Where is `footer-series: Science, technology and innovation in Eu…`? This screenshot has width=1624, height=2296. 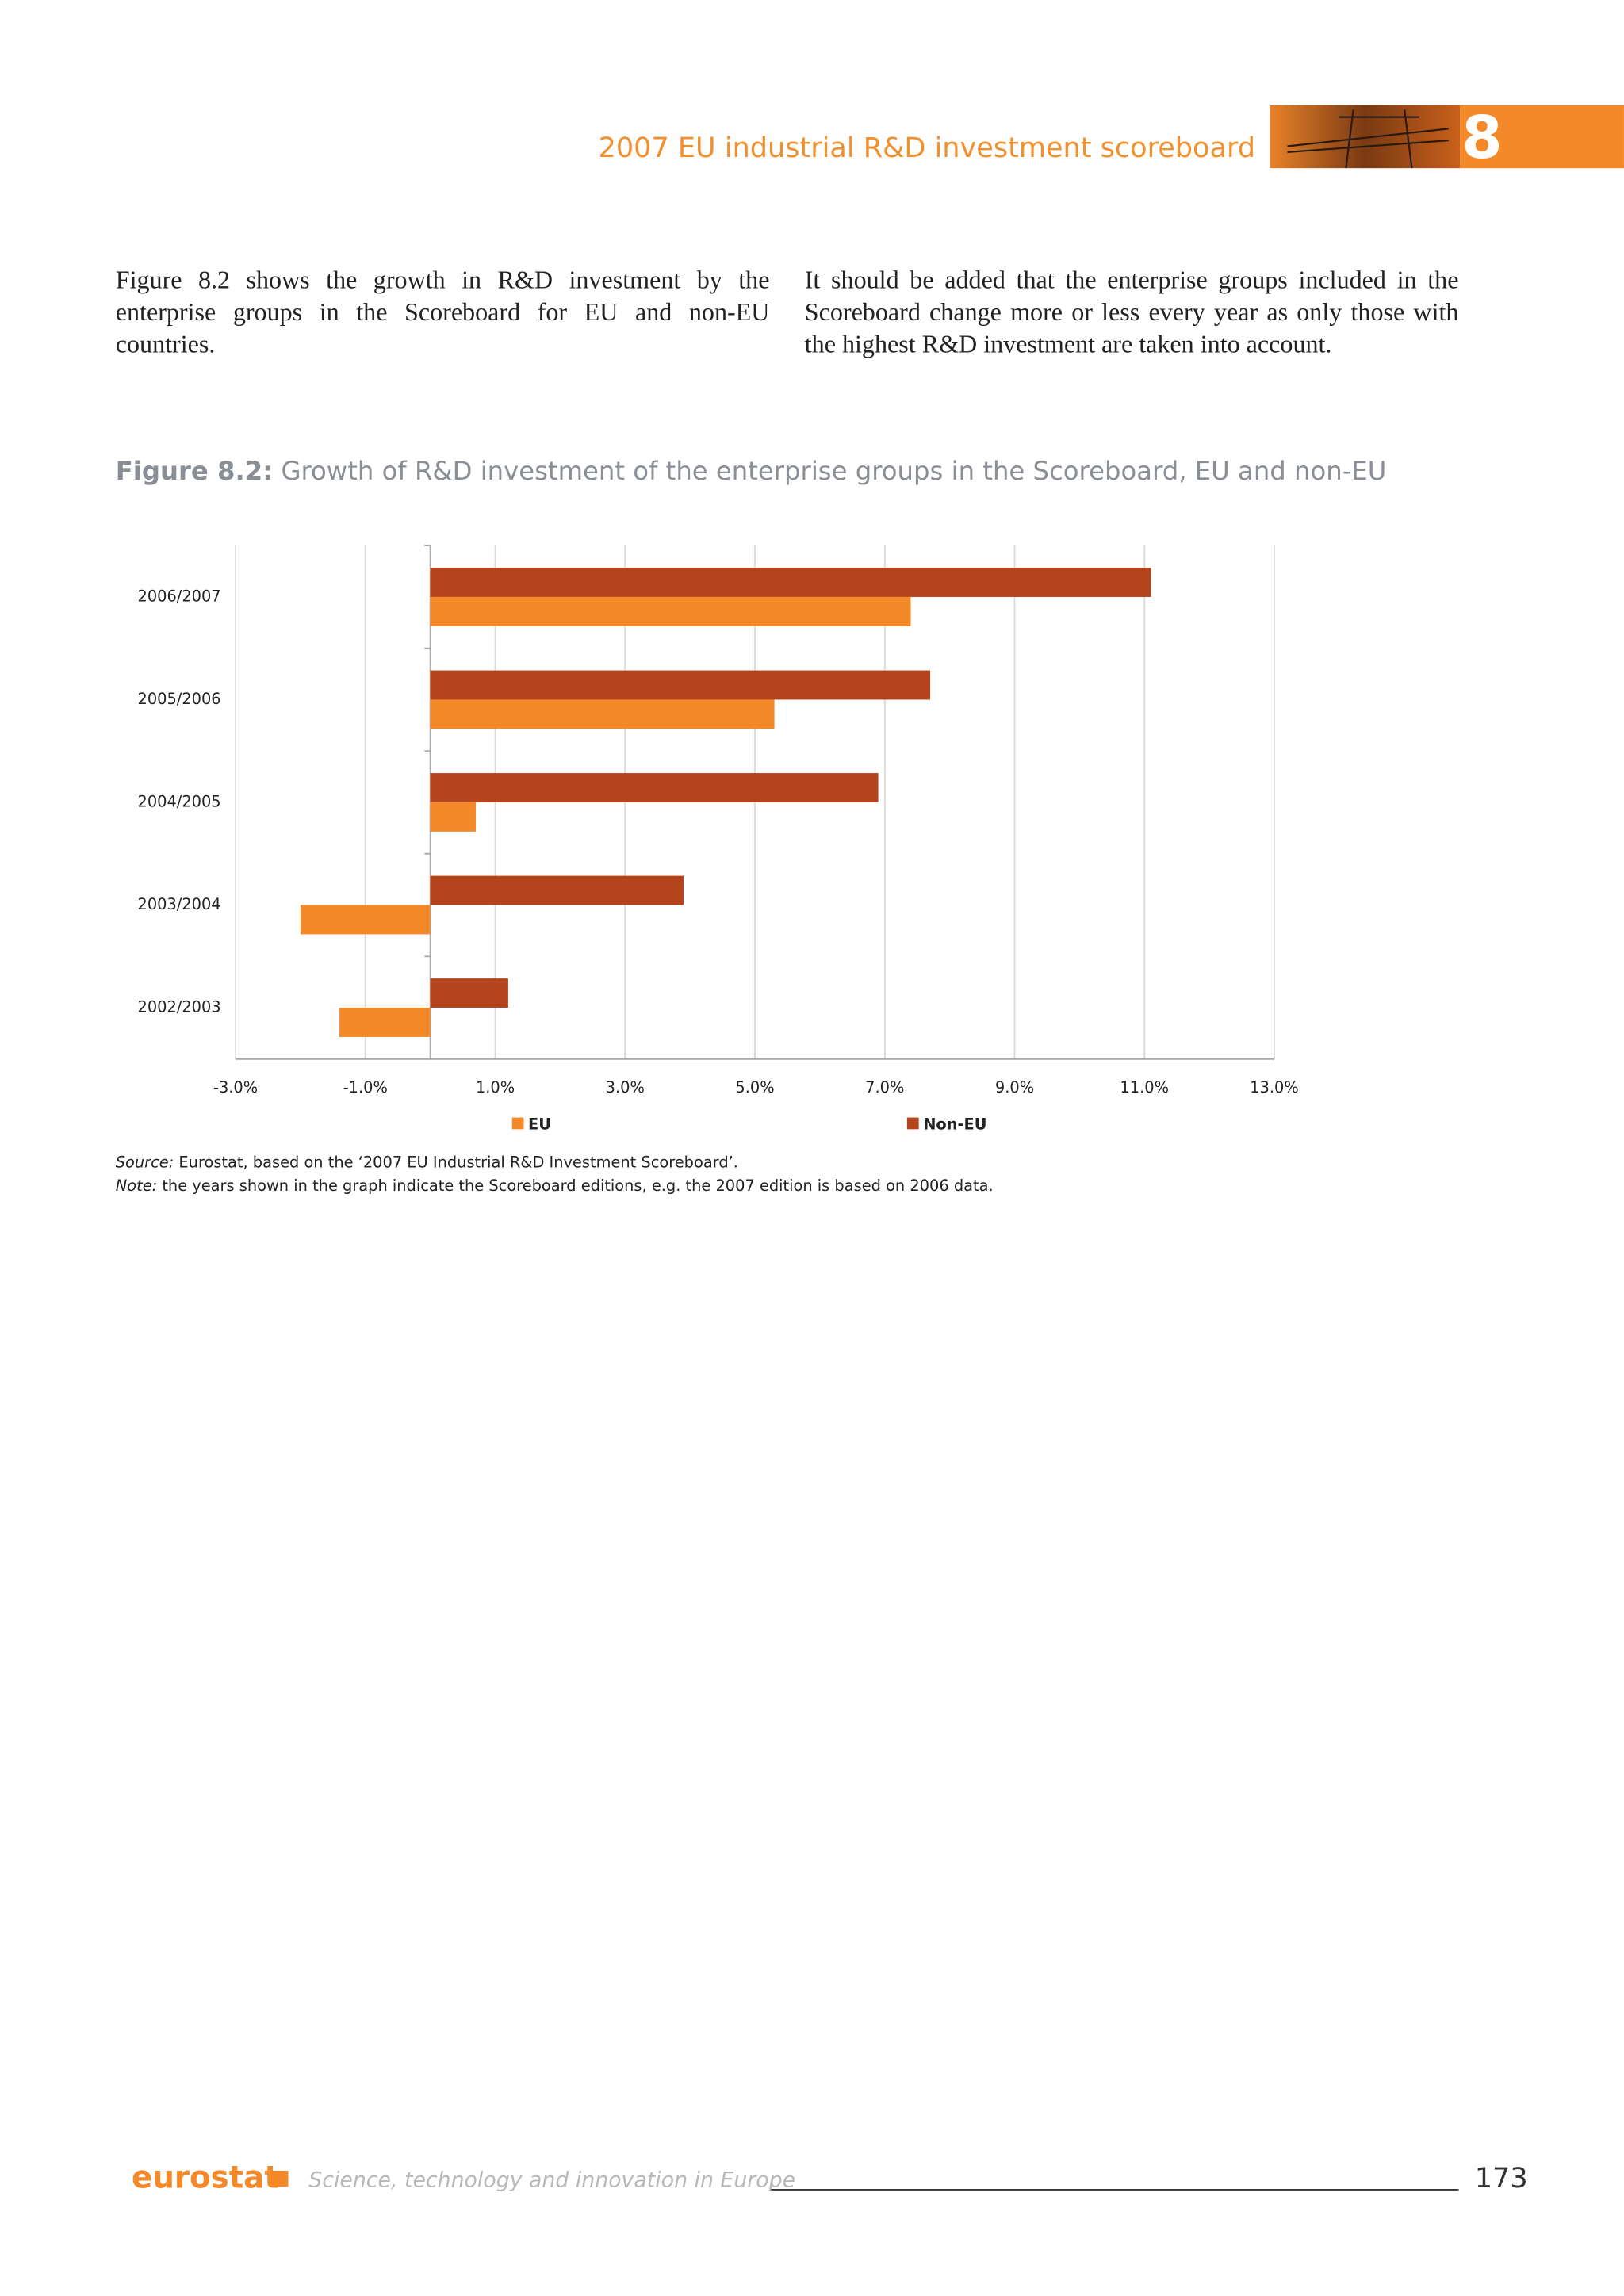
footer-series: Science, technology and innovation in Eu… is located at coordinates (551, 2180).